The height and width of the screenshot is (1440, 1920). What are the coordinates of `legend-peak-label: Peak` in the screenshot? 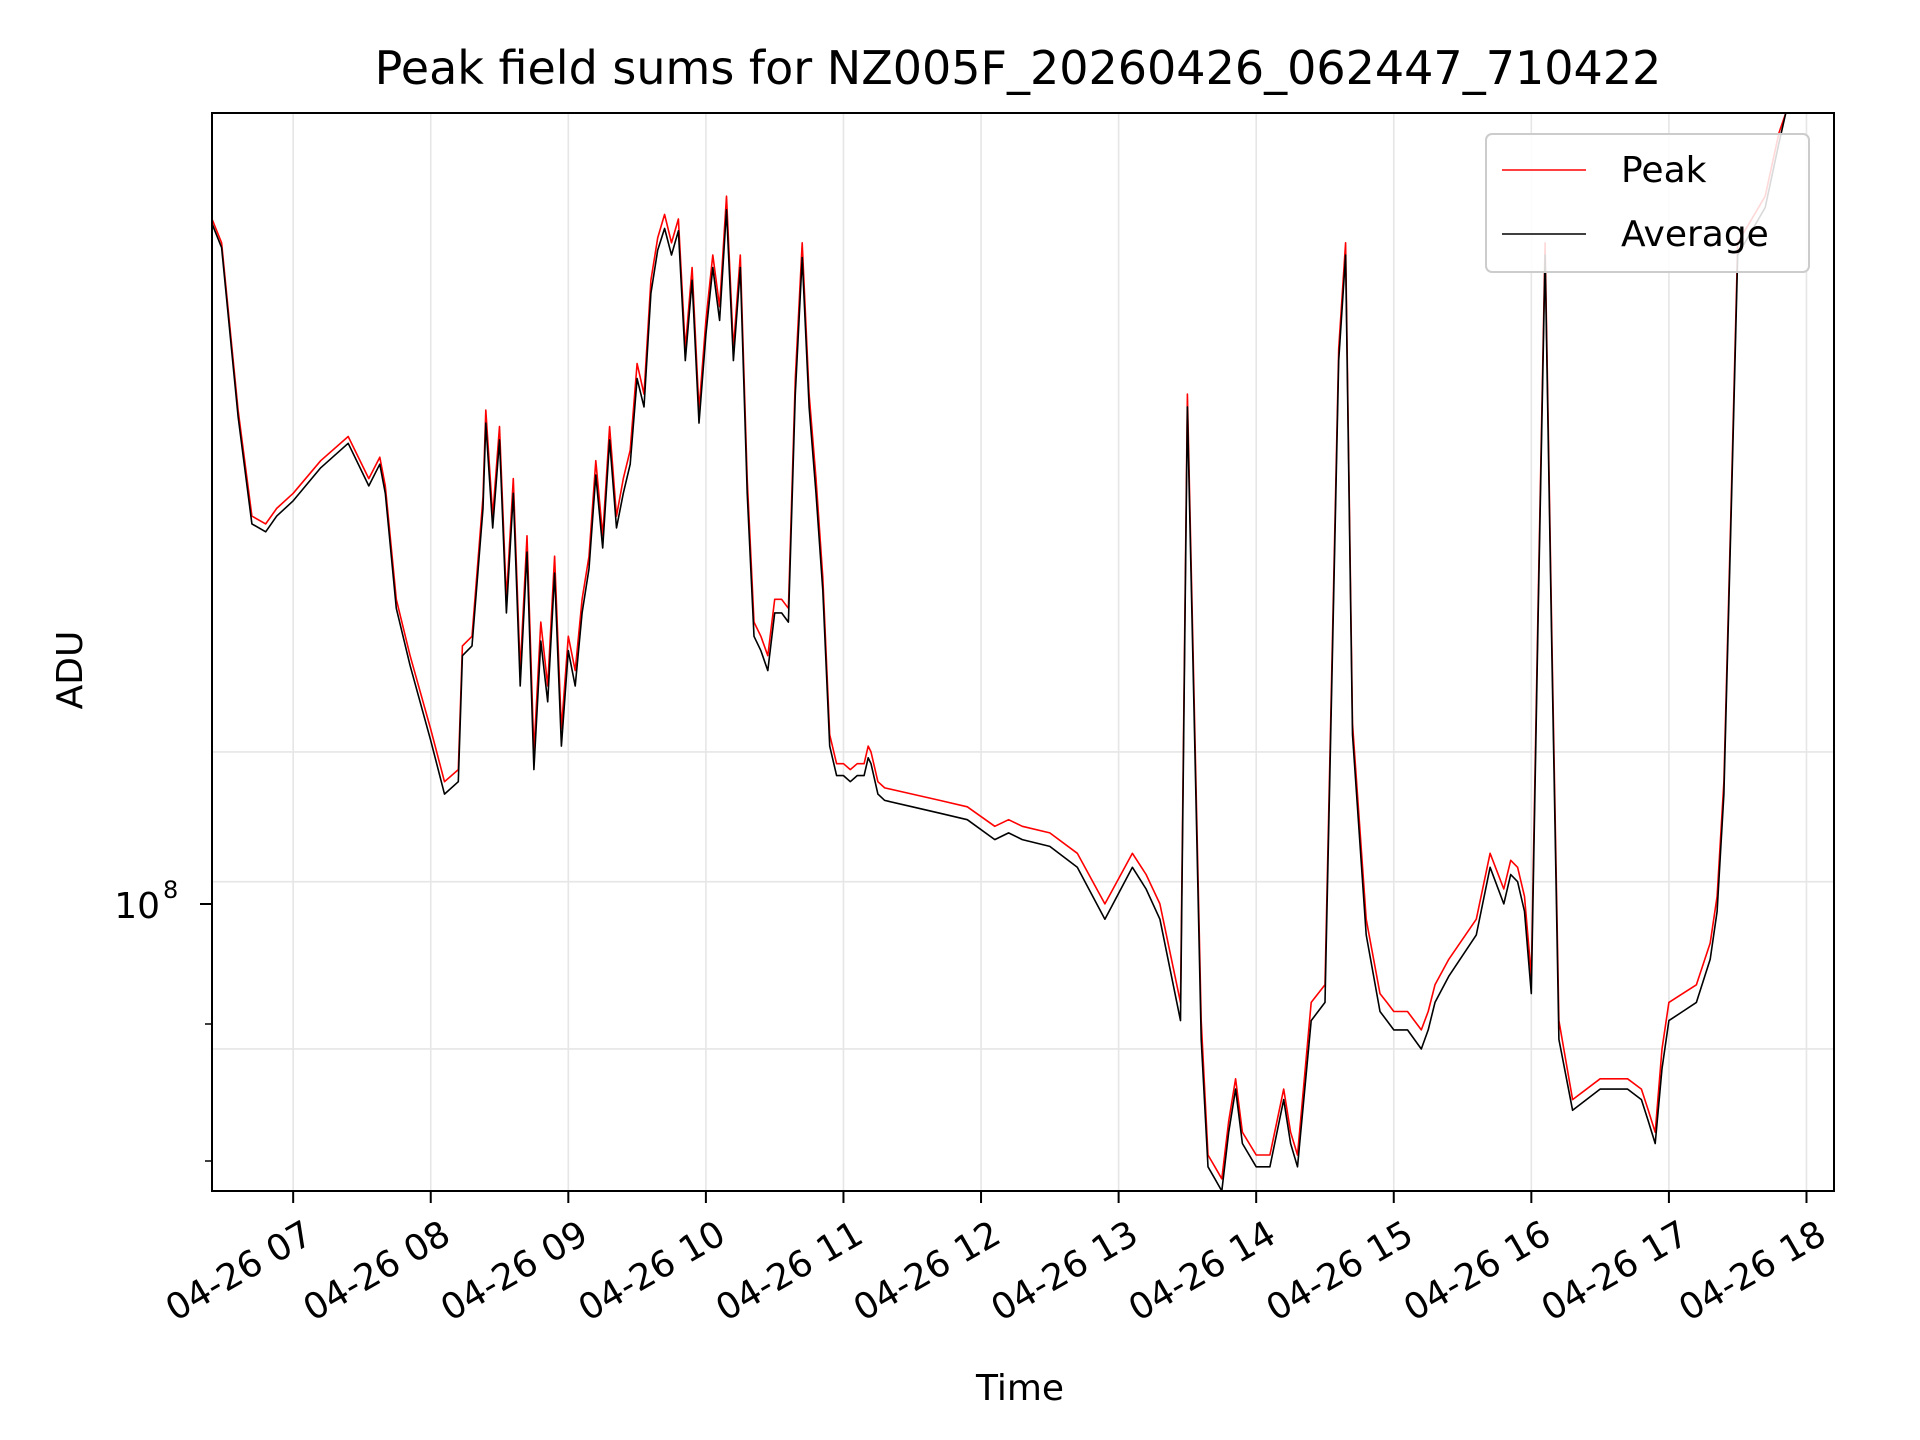 It's located at (1664, 170).